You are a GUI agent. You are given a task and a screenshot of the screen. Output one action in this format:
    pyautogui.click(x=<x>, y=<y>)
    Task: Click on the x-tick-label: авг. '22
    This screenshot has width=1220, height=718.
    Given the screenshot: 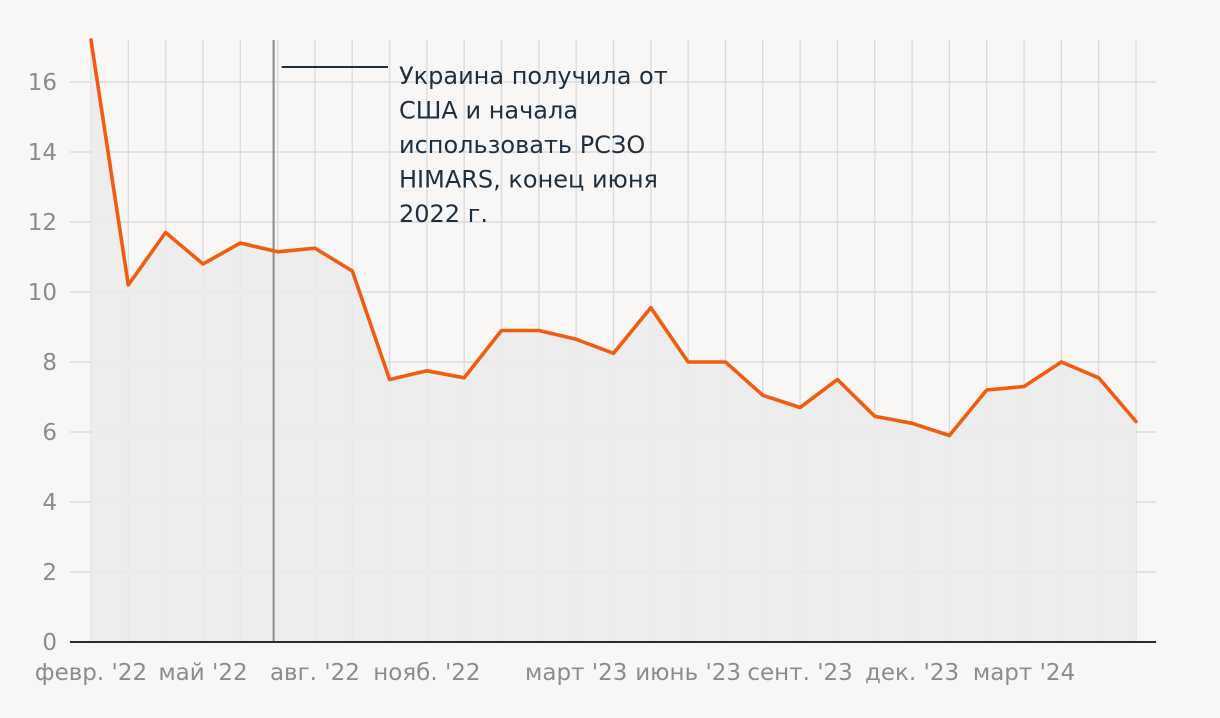 What is the action you would take?
    pyautogui.click(x=315, y=673)
    